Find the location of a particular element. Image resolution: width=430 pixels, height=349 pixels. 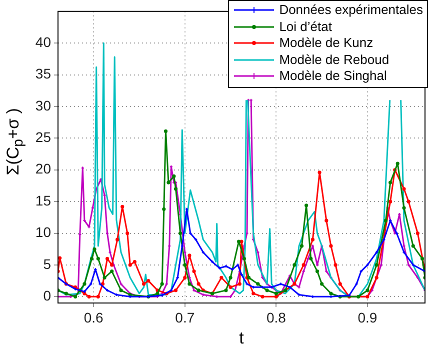

y-tick-label: 20 is located at coordinates (43, 168).